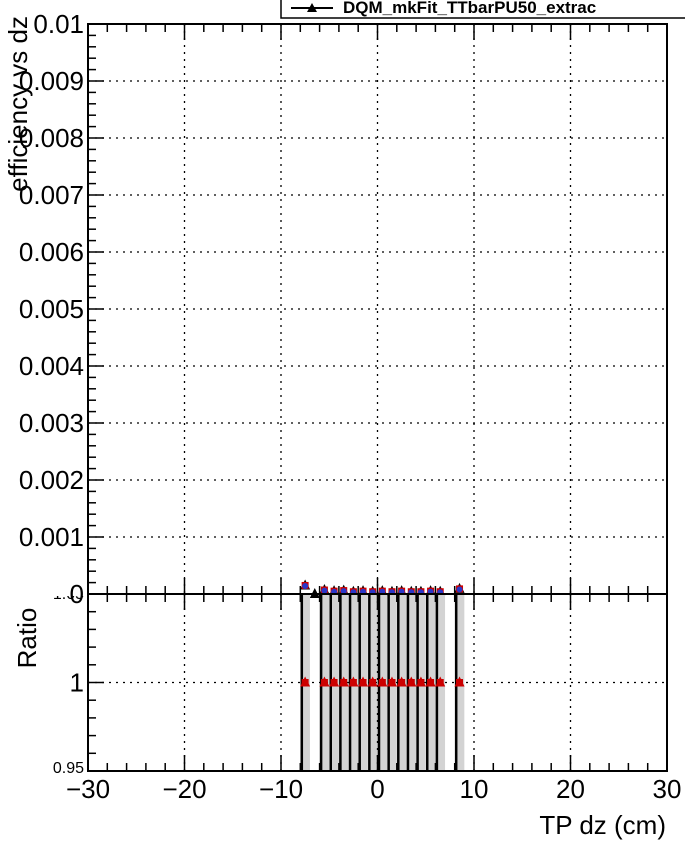 This screenshot has width=685, height=841. What do you see at coordinates (570, 789) in the screenshot?
I see `x-tick-label: 20` at bounding box center [570, 789].